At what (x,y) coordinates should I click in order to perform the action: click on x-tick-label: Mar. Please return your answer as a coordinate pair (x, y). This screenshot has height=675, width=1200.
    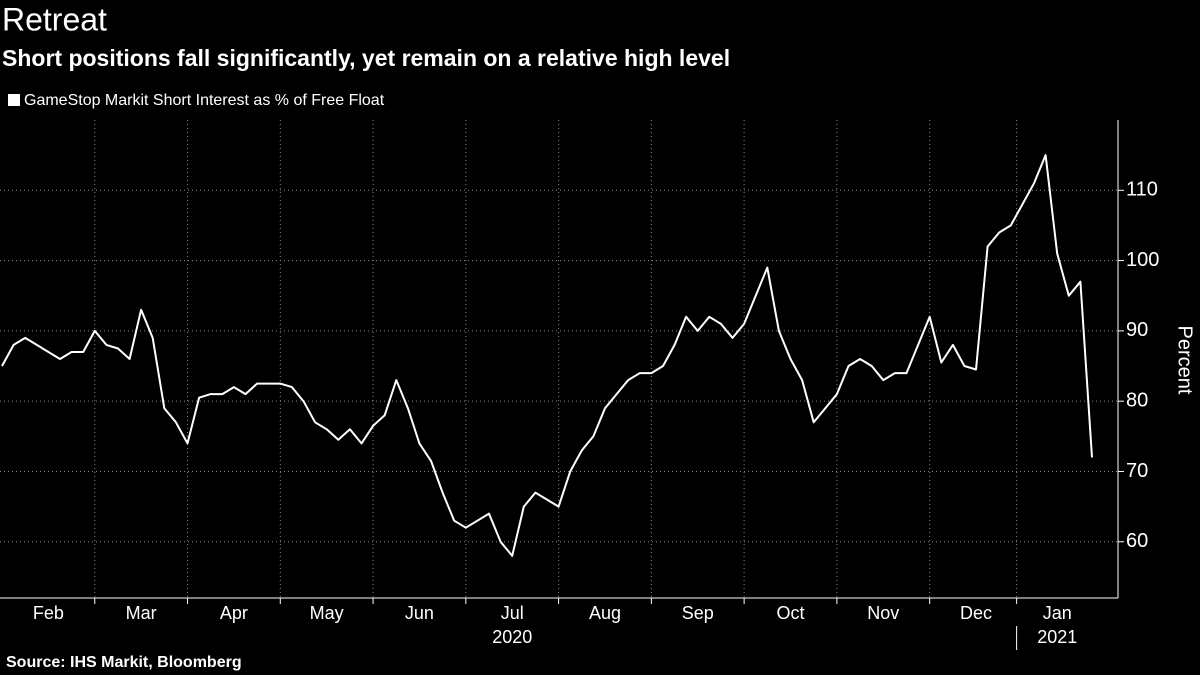
    Looking at the image, I should click on (141, 613).